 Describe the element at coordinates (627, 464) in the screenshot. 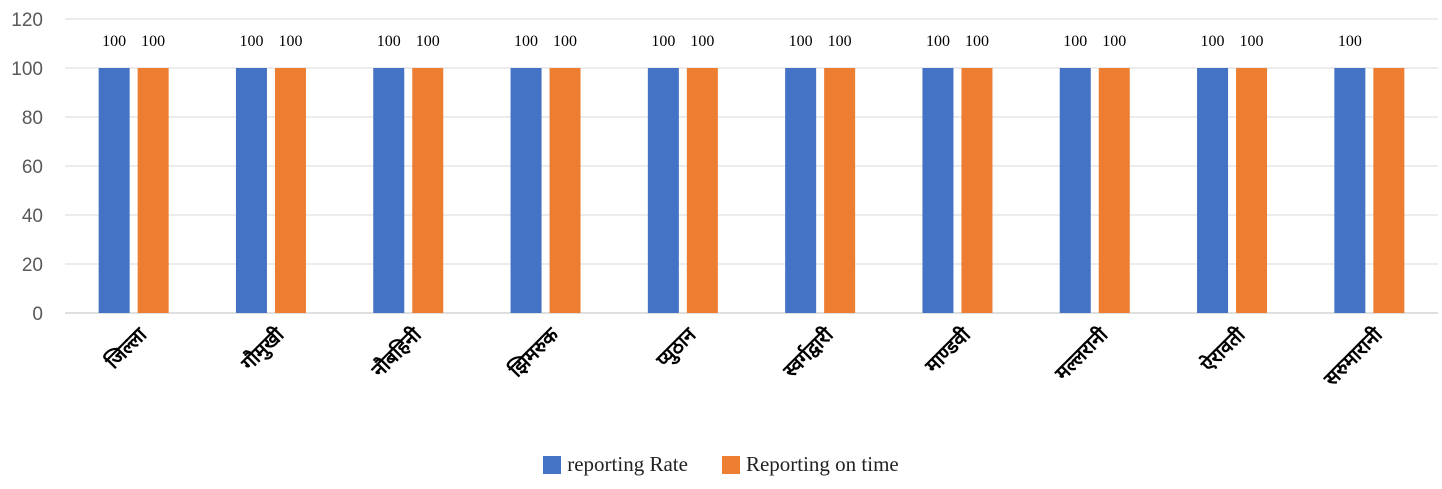

I see `legend-label: reporting Rate` at that location.